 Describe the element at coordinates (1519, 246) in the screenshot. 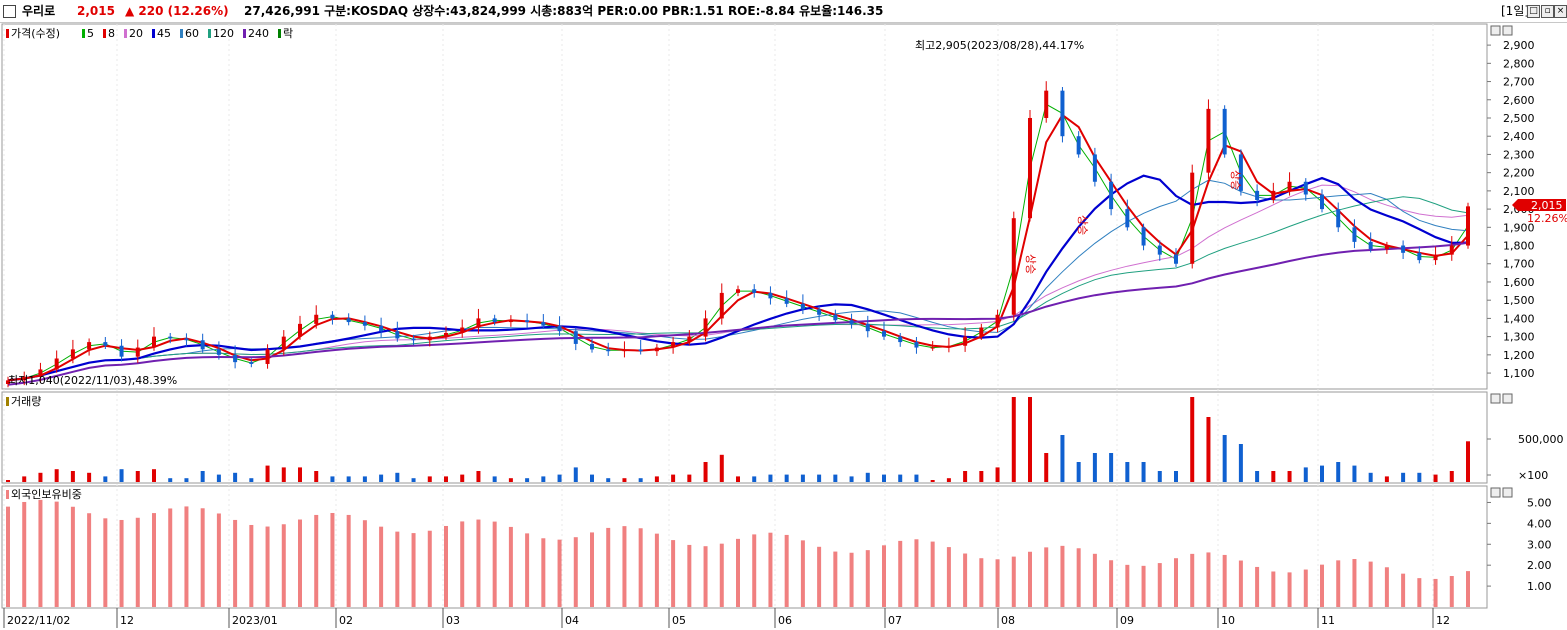

I see `price-y-tick: 1,800` at that location.